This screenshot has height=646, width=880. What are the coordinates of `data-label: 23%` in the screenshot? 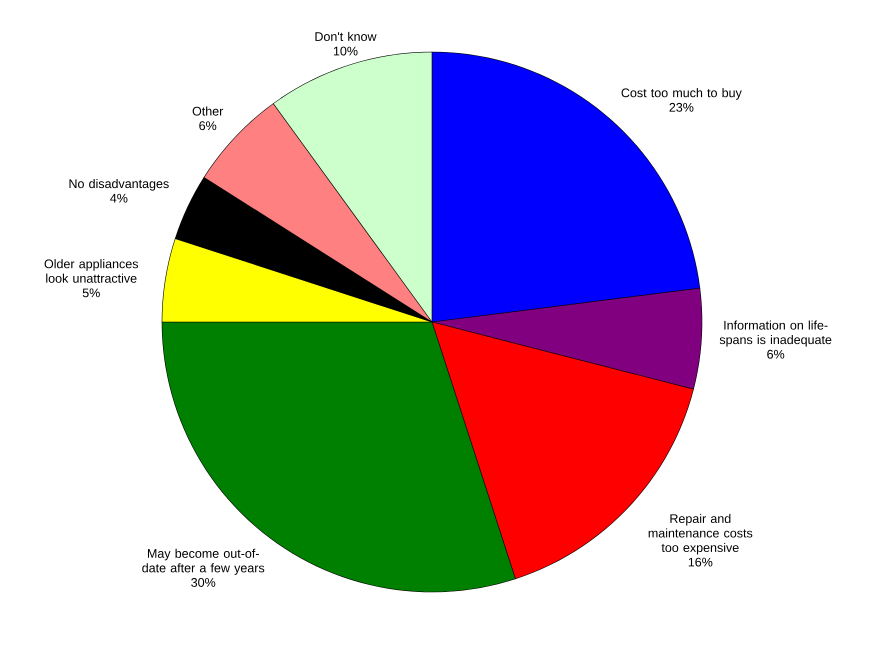 It's located at (681, 107).